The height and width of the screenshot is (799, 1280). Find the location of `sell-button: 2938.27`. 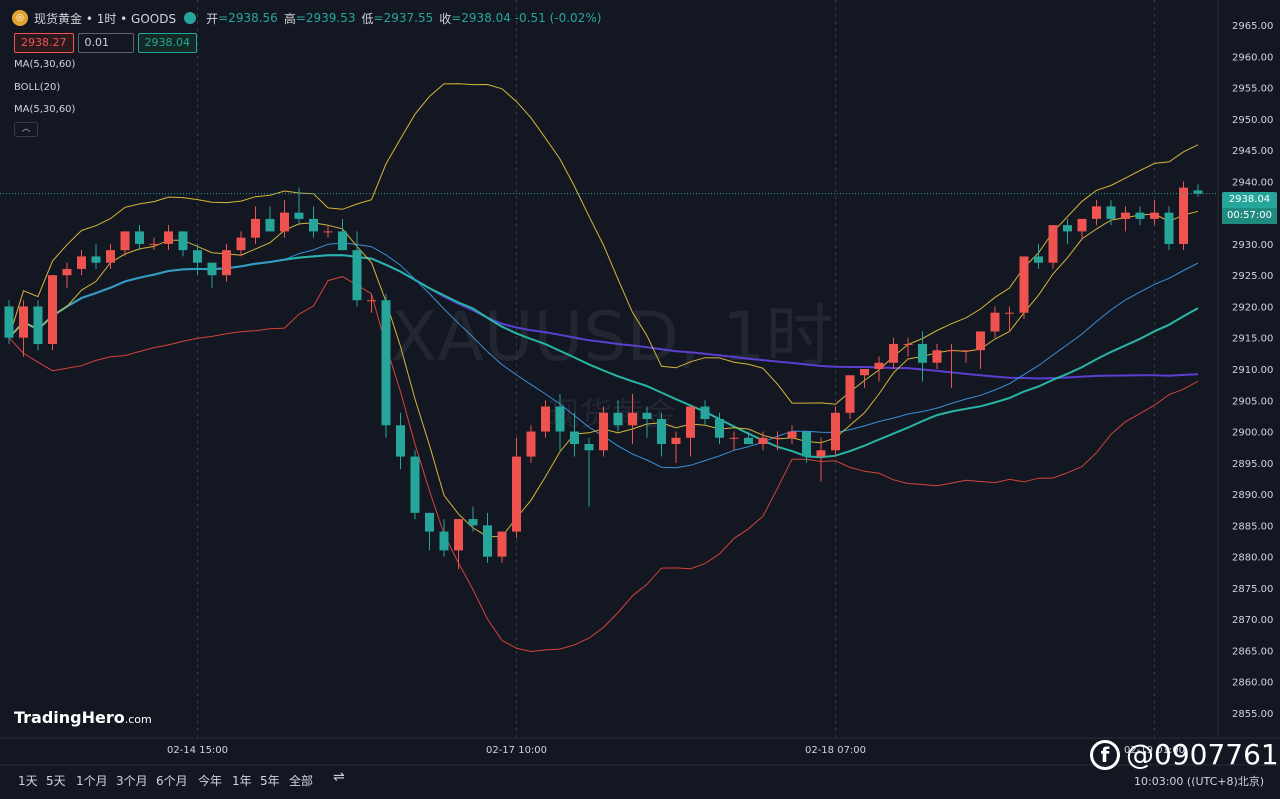

sell-button: 2938.27 is located at coordinates (44, 43).